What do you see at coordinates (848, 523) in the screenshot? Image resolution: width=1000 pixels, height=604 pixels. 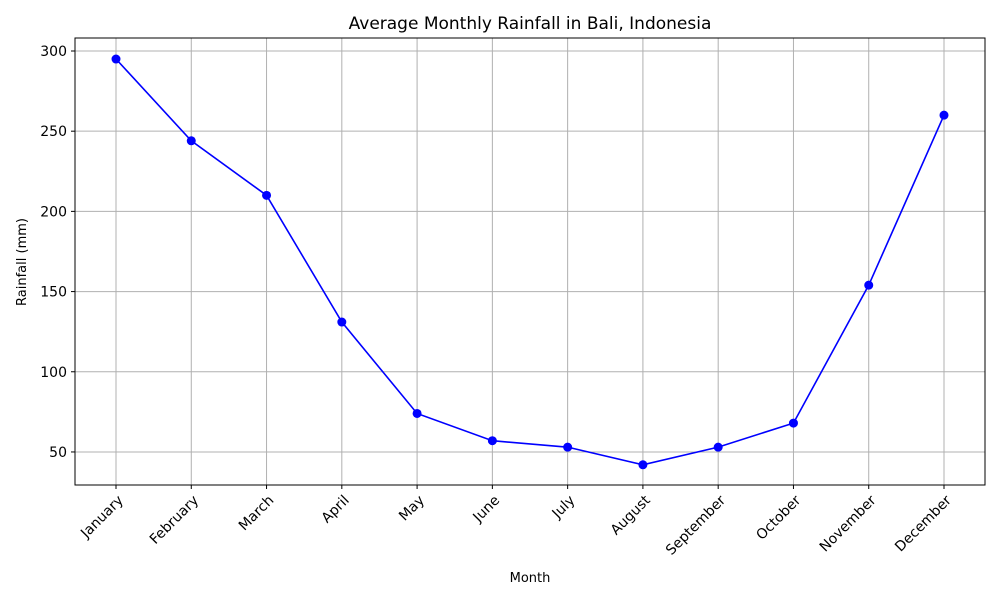 I see `x-tick-label: November` at bounding box center [848, 523].